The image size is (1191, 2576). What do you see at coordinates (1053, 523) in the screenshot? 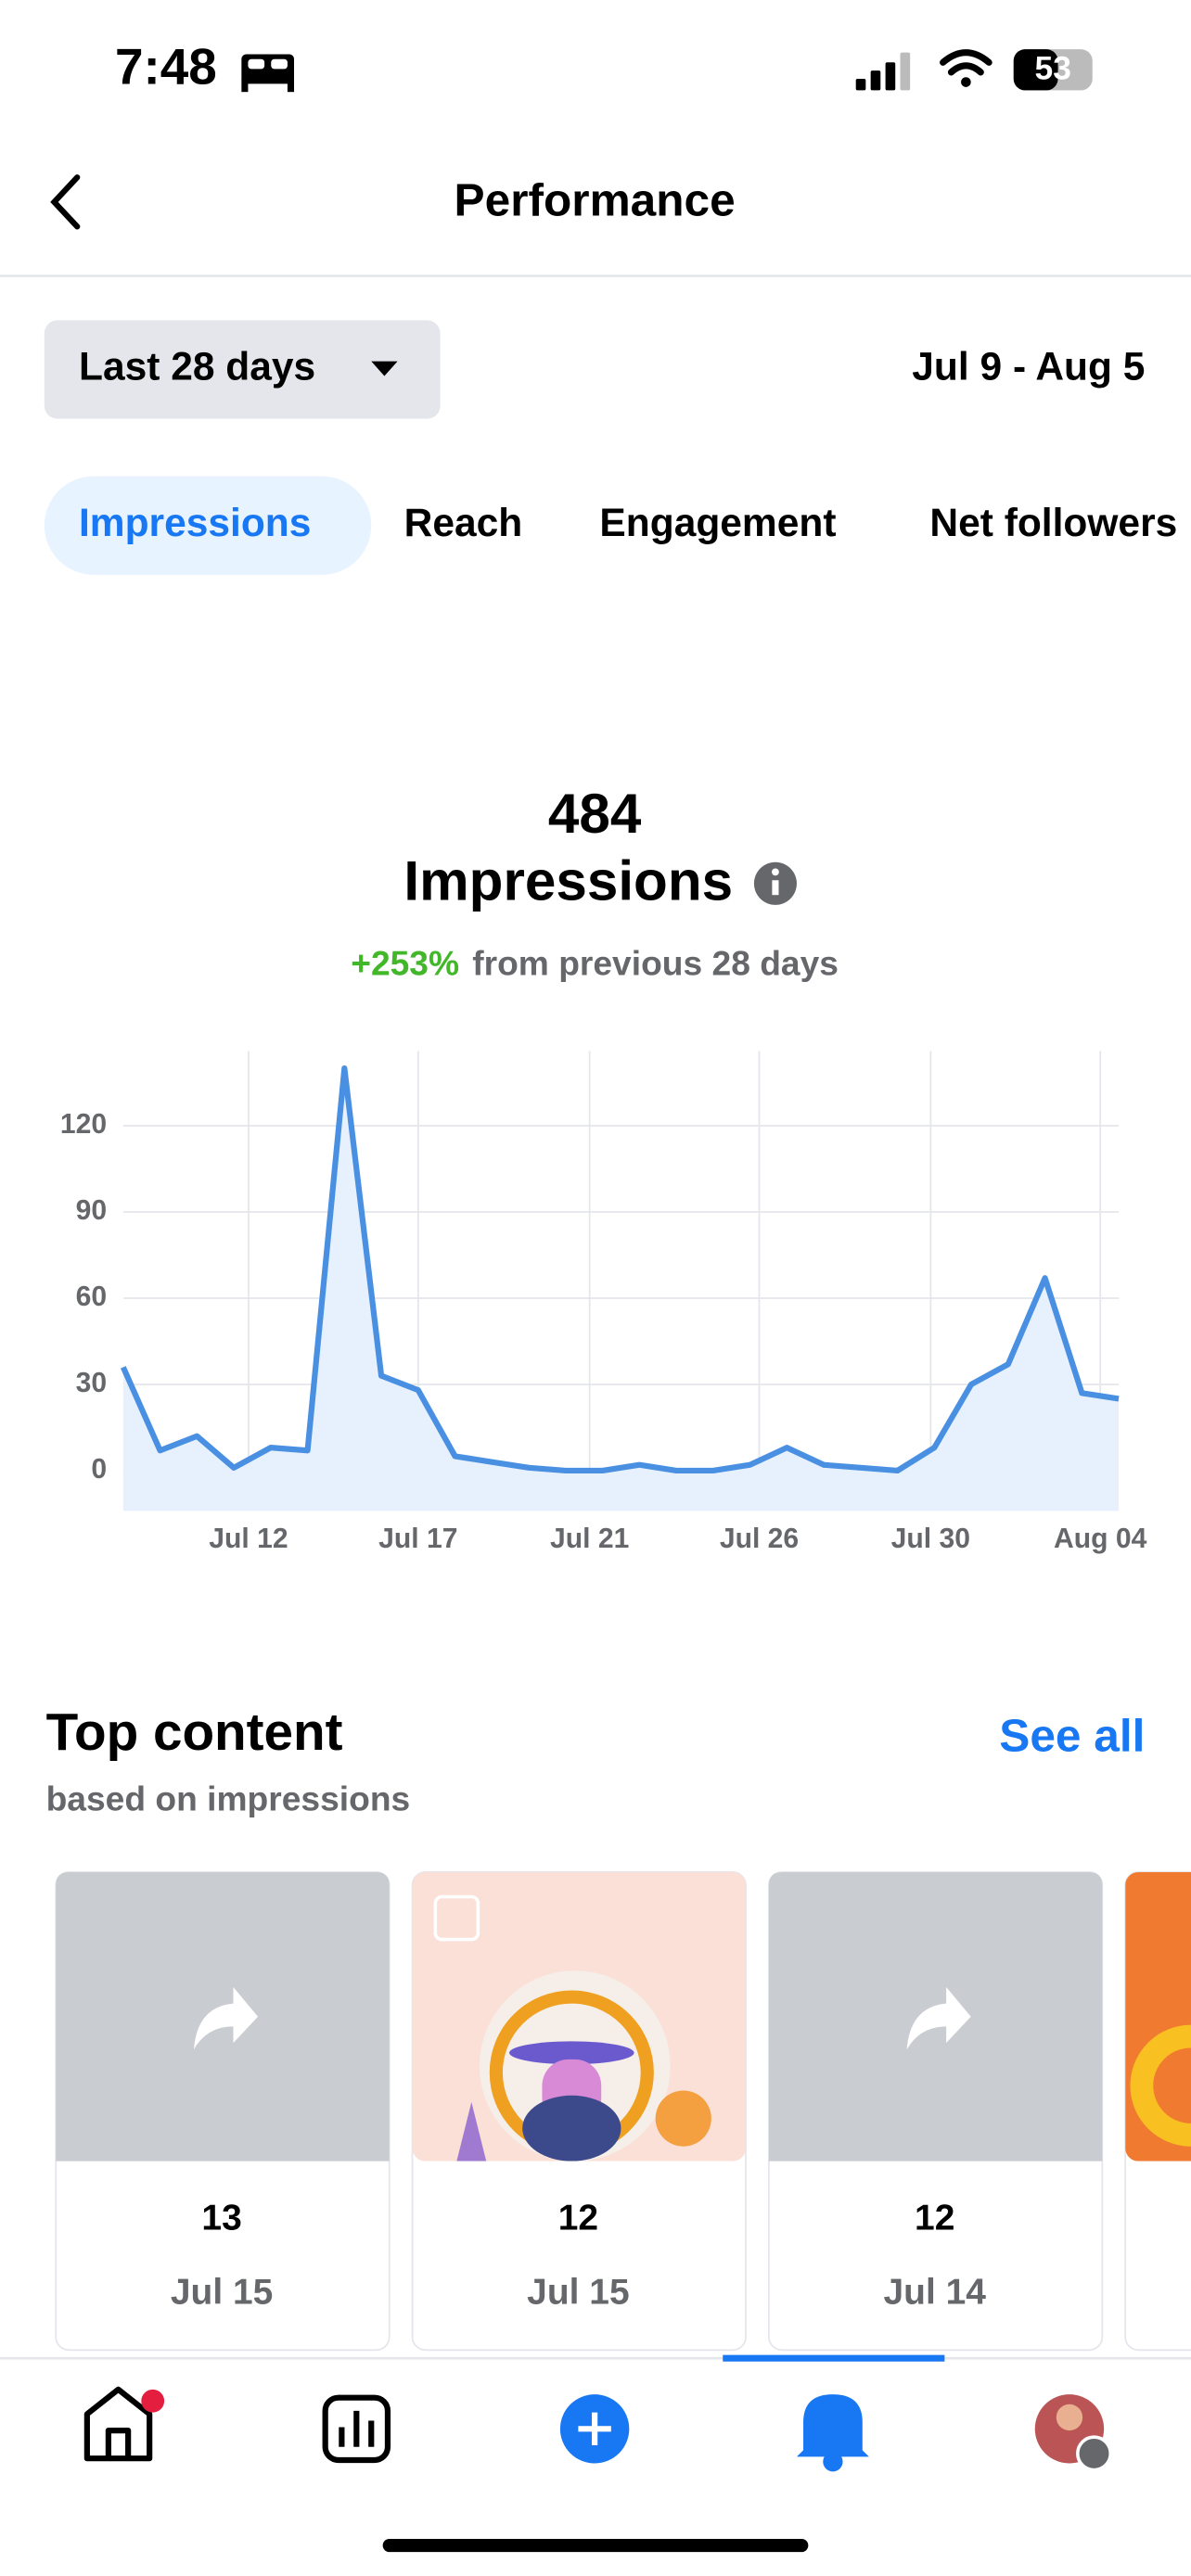
I see `tab: Net followers` at bounding box center [1053, 523].